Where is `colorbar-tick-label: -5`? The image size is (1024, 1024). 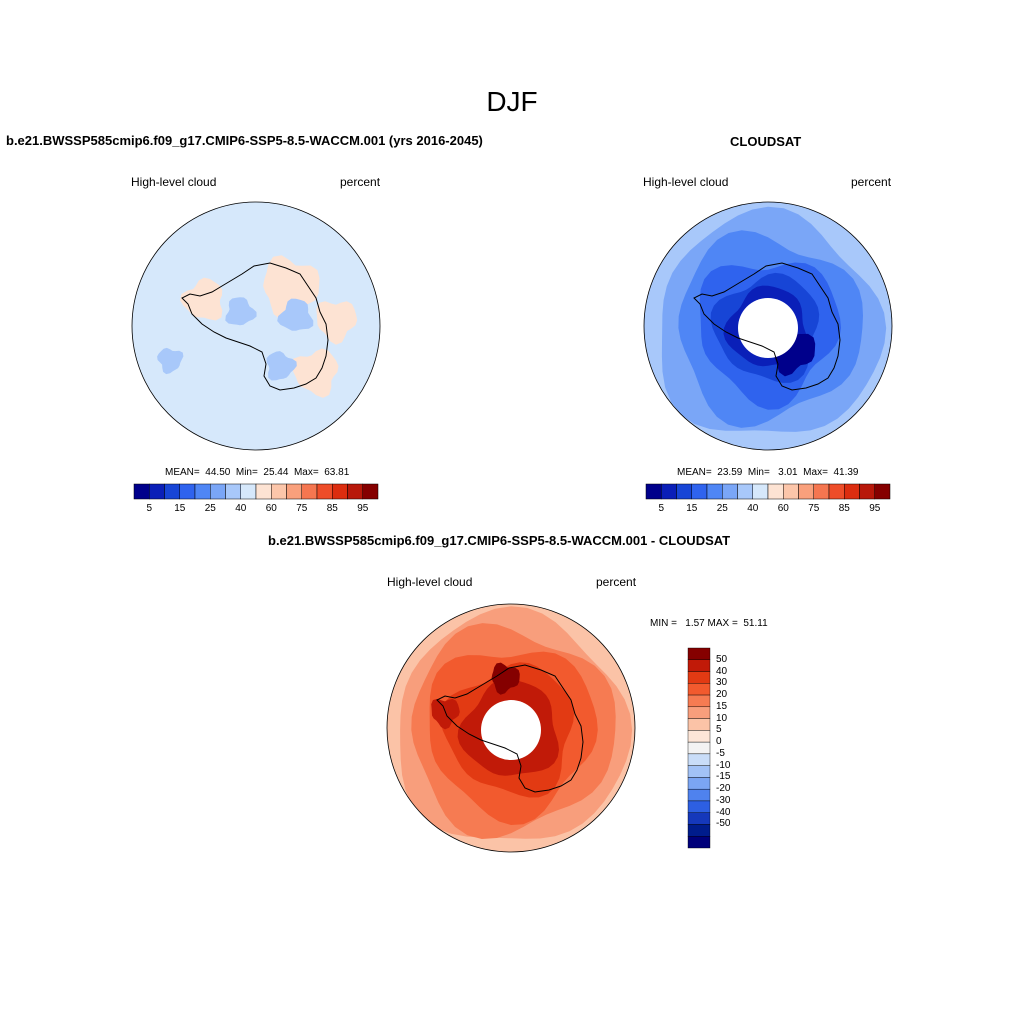 colorbar-tick-label: -5 is located at coordinates (720, 753).